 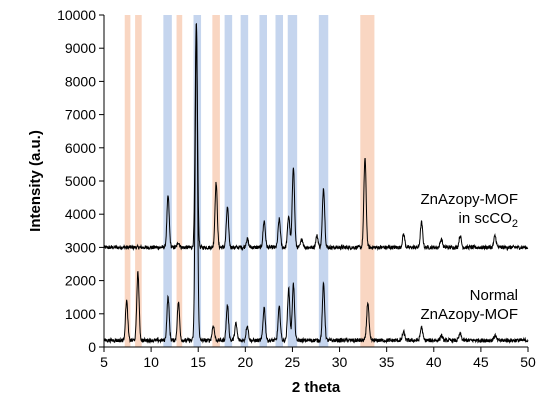 I want to click on x-axis-title: 2 theta, so click(x=316, y=387).